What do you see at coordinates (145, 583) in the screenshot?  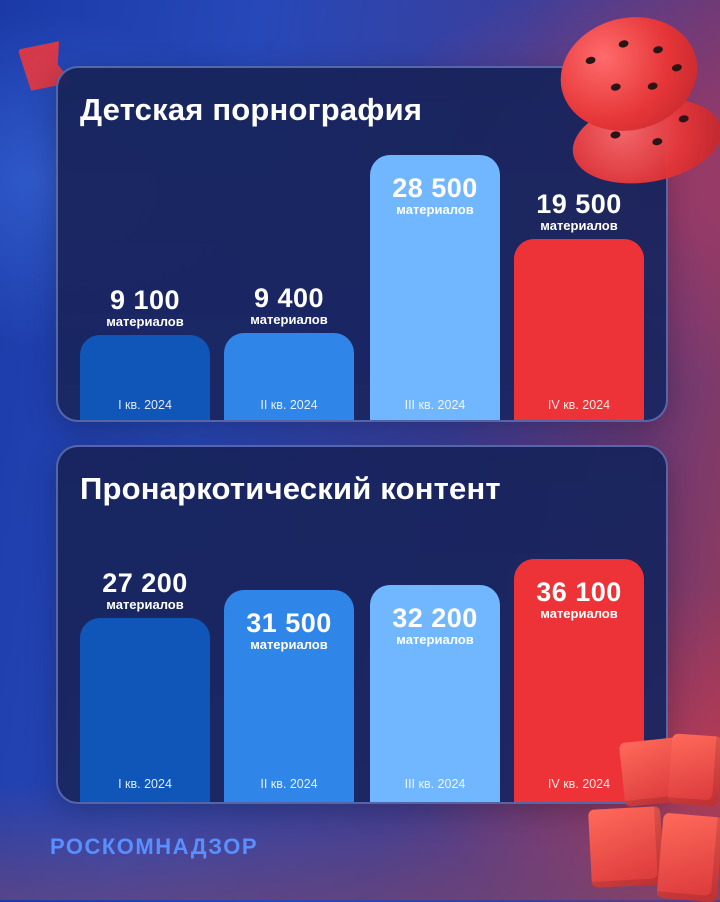 I see `value-number: 27 200` at bounding box center [145, 583].